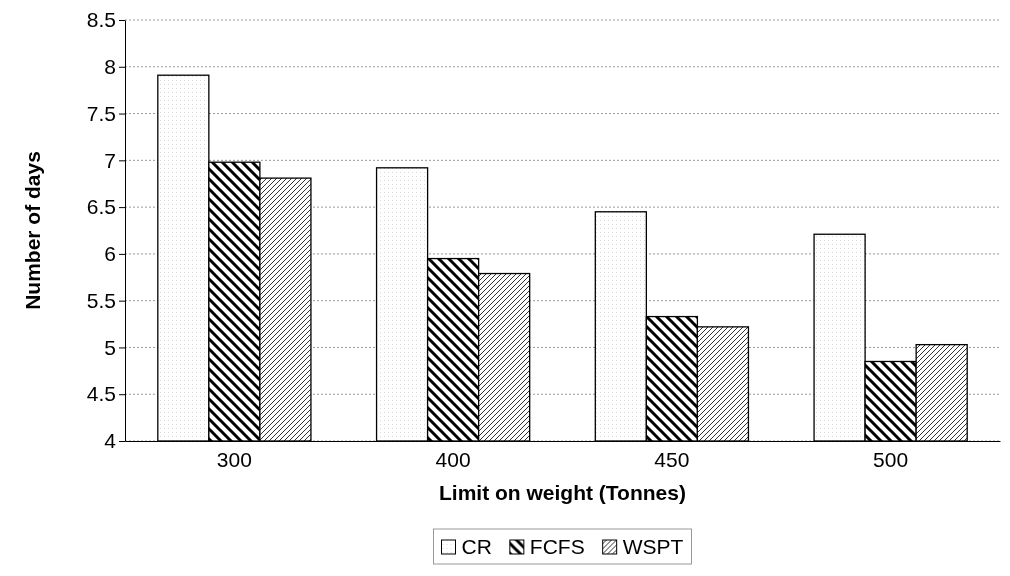 This screenshot has height=576, width=1010. I want to click on legend-label: CR, so click(476, 546).